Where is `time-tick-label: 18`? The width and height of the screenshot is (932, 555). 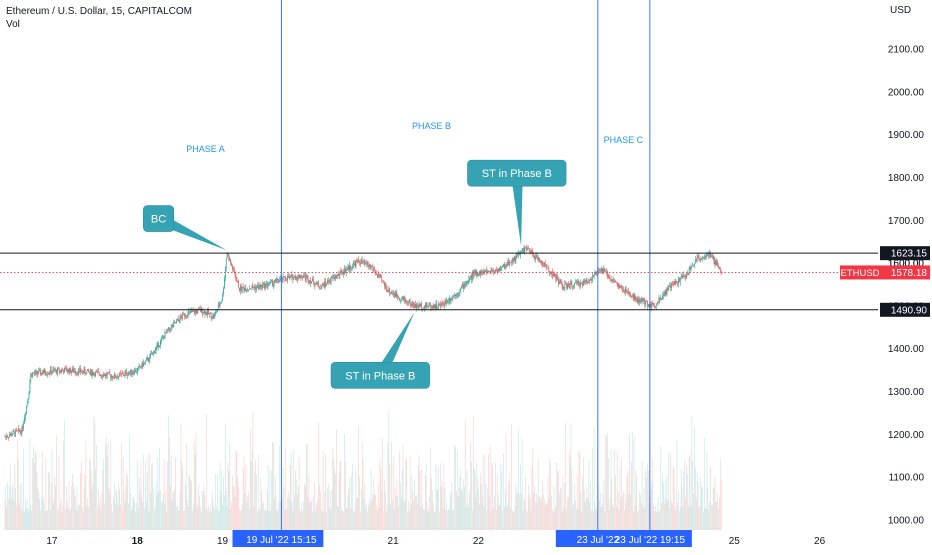
time-tick-label: 18 is located at coordinates (138, 541).